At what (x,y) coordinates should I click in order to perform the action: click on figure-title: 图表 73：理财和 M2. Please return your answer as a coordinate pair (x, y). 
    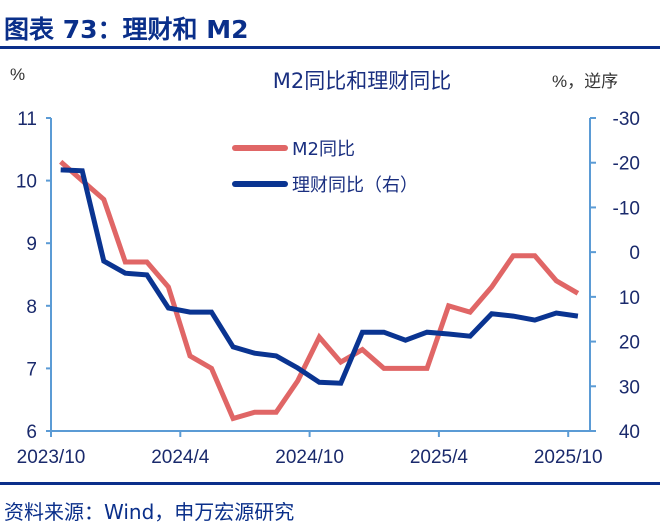
    Looking at the image, I should click on (126, 29).